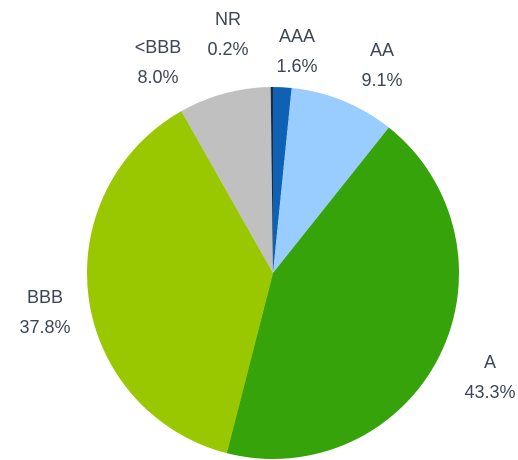 The width and height of the screenshot is (518, 460). What do you see at coordinates (490, 362) in the screenshot?
I see `slice-label: A` at bounding box center [490, 362].